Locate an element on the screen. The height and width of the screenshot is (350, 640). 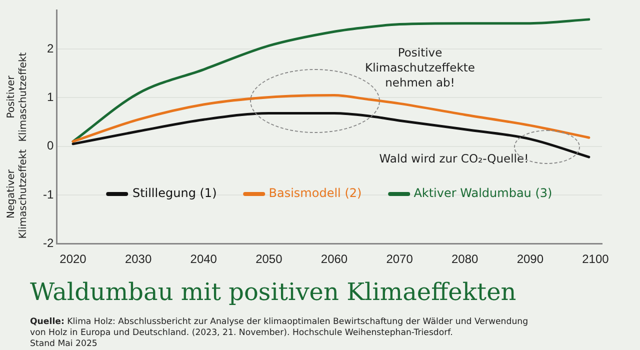
legend-label: Basismodell (2) is located at coordinates (315, 193).